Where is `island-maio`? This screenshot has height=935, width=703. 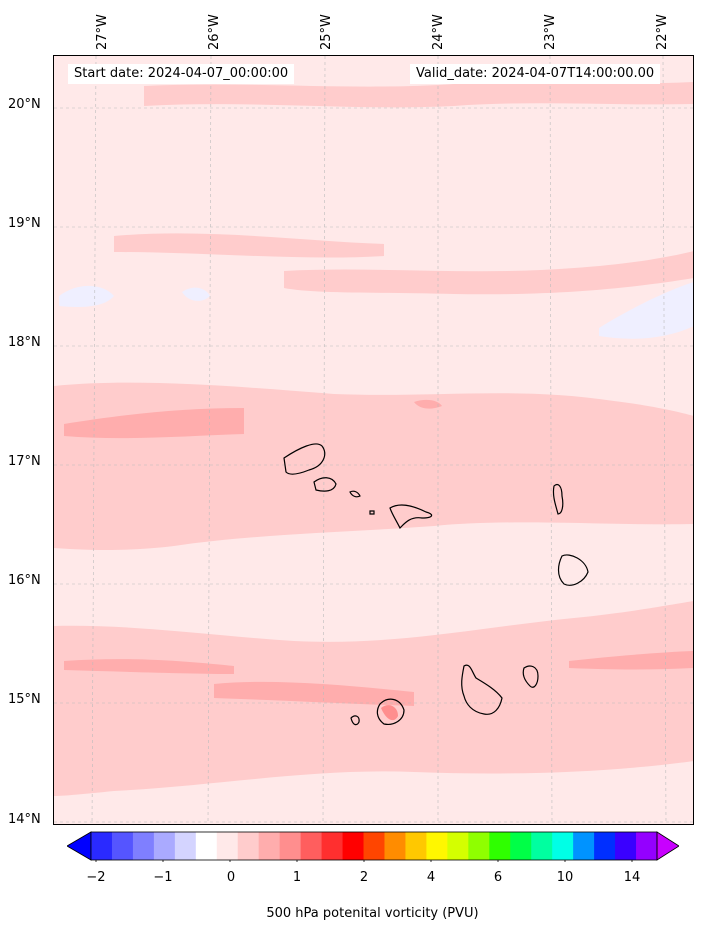
island-maio is located at coordinates (530, 676).